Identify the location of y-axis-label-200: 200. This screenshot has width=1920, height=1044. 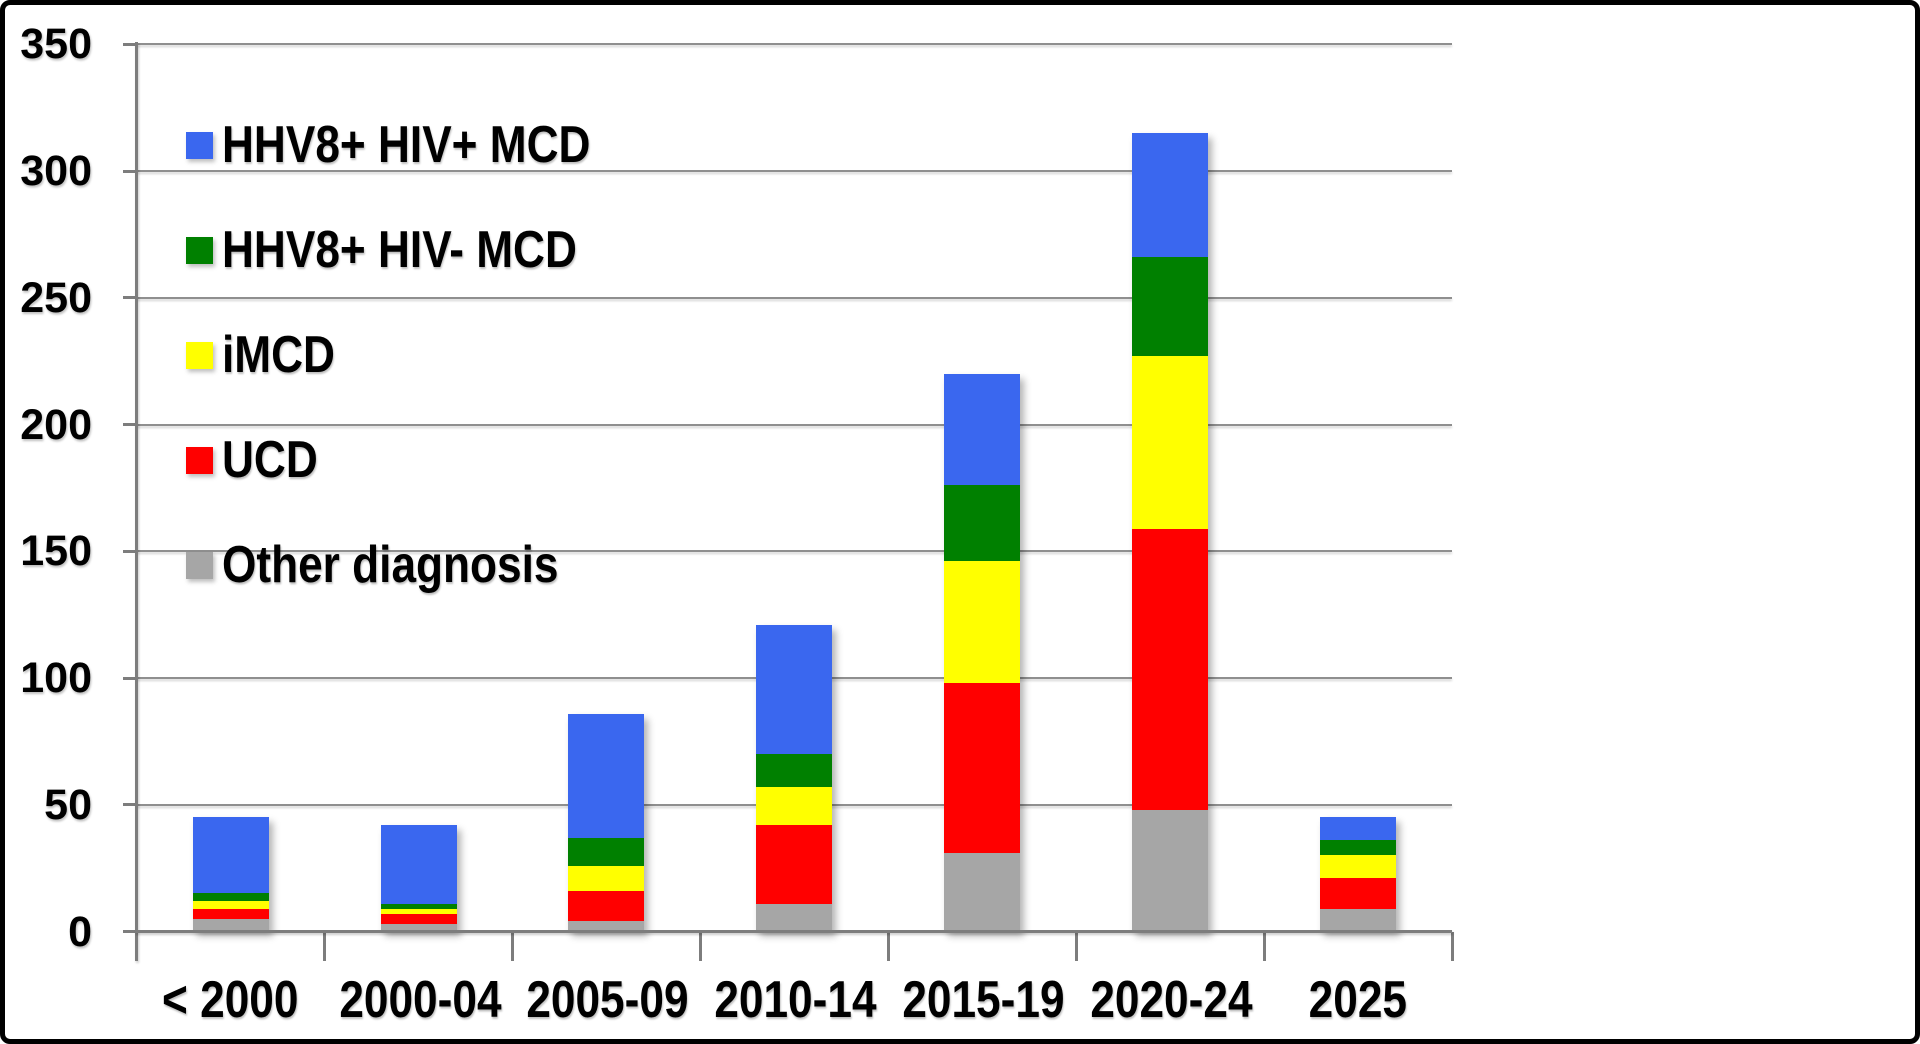
(56, 424).